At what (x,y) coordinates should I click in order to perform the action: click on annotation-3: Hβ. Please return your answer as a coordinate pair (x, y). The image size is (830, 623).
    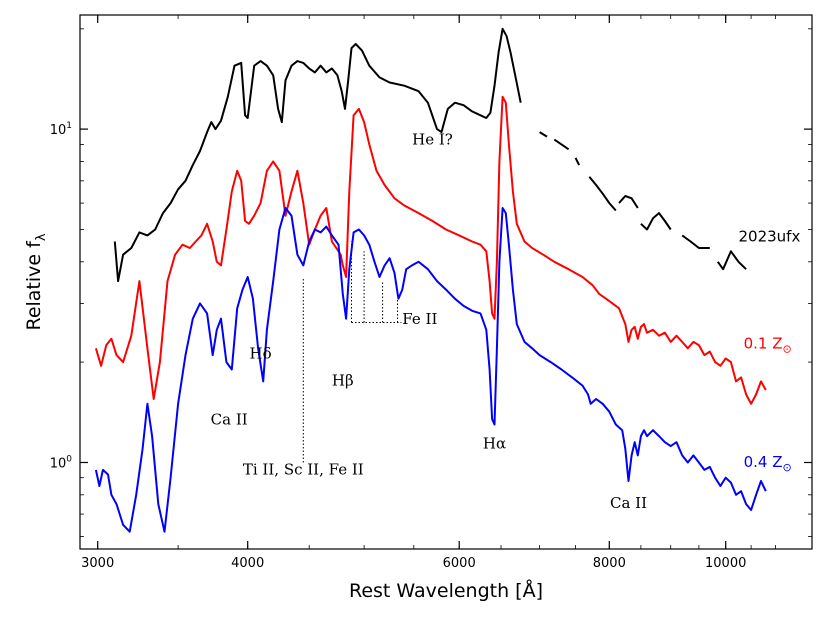
    Looking at the image, I should click on (343, 381).